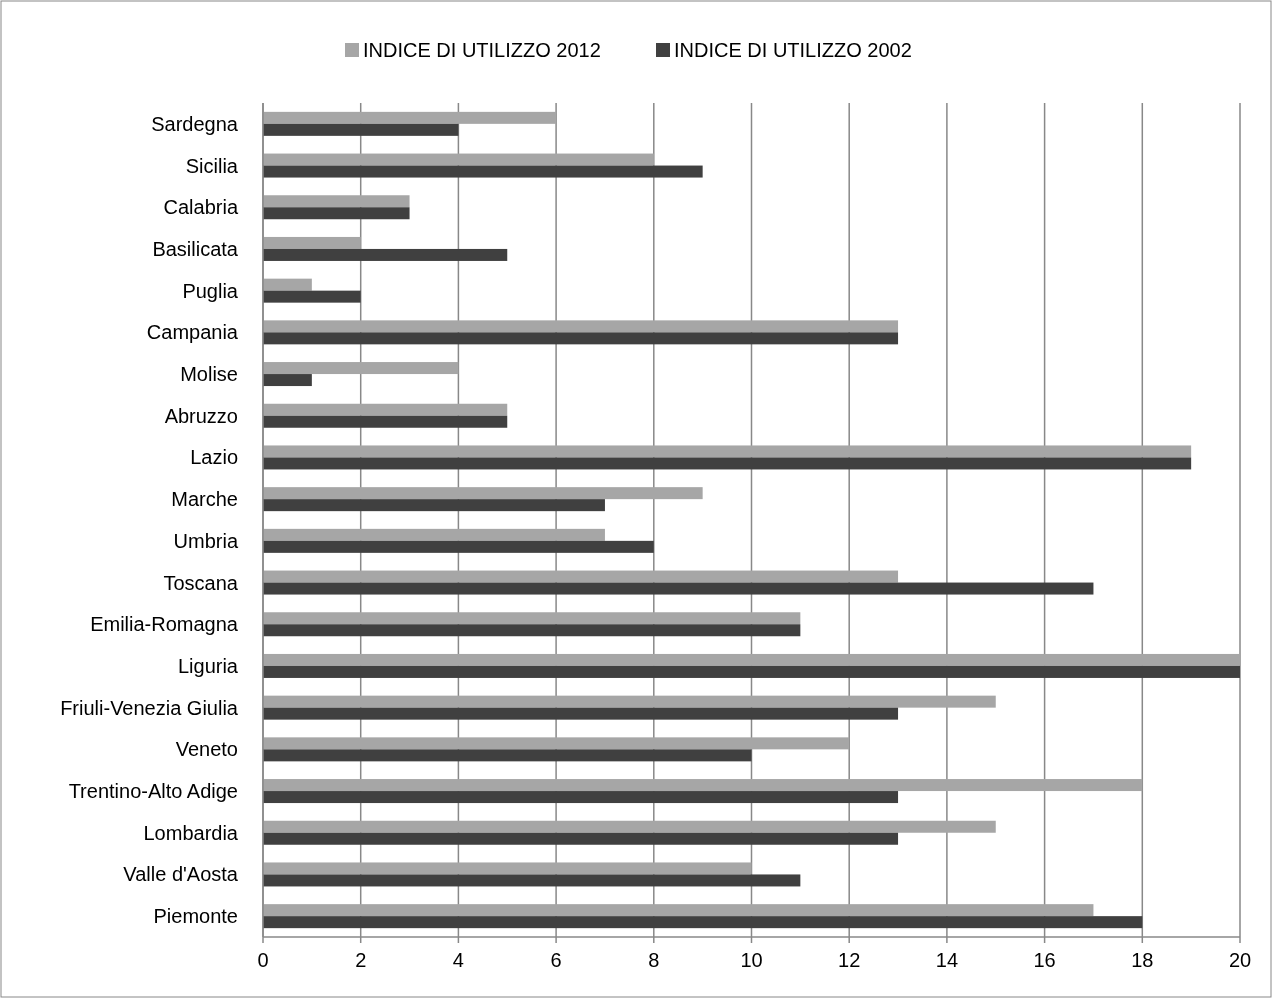 The width and height of the screenshot is (1272, 998). What do you see at coordinates (654, 960) in the screenshot?
I see `x-tick-label: 8` at bounding box center [654, 960].